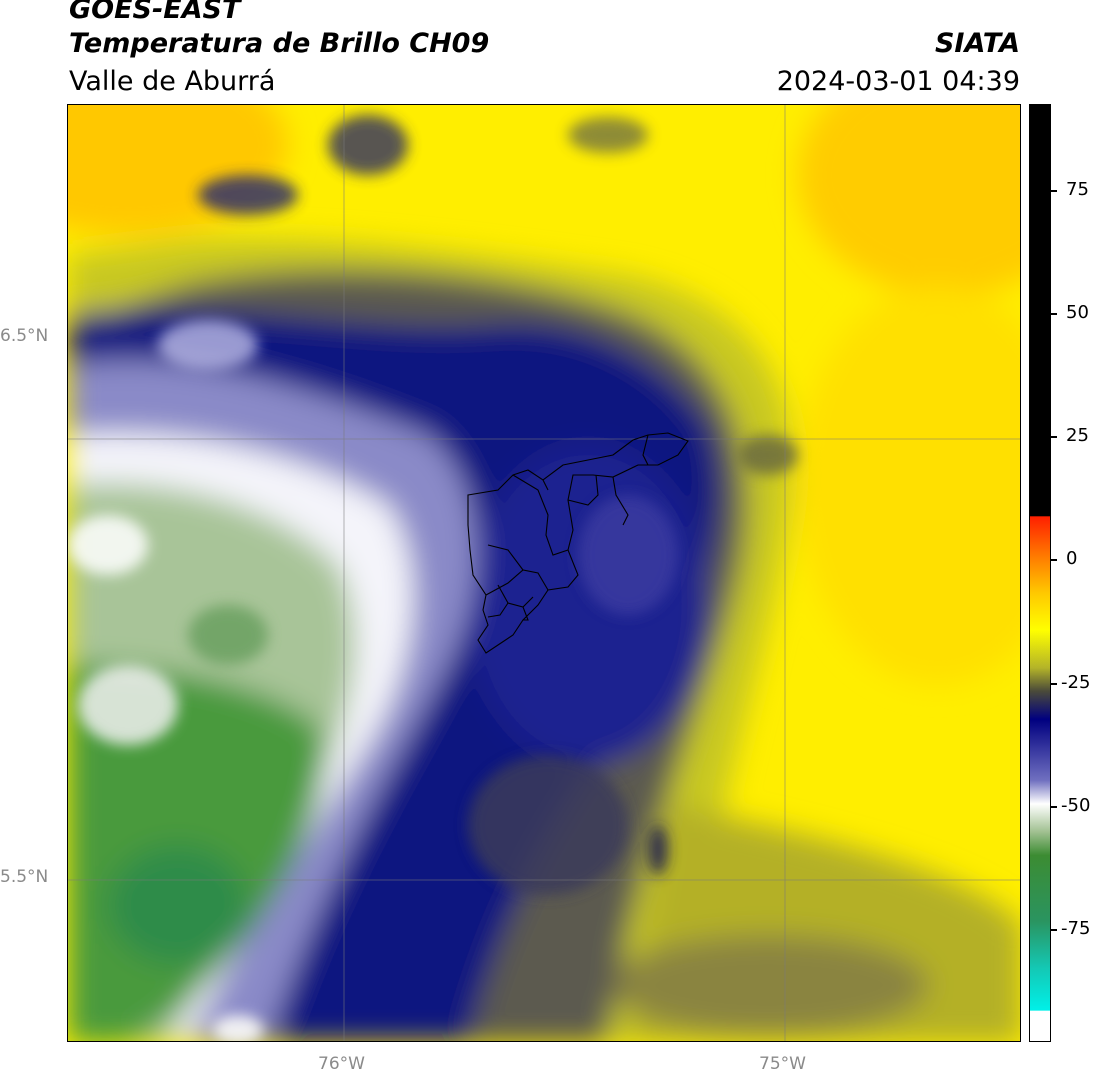 The image size is (1094, 1078). I want to click on colorbar-label-50: 50, so click(1077, 312).